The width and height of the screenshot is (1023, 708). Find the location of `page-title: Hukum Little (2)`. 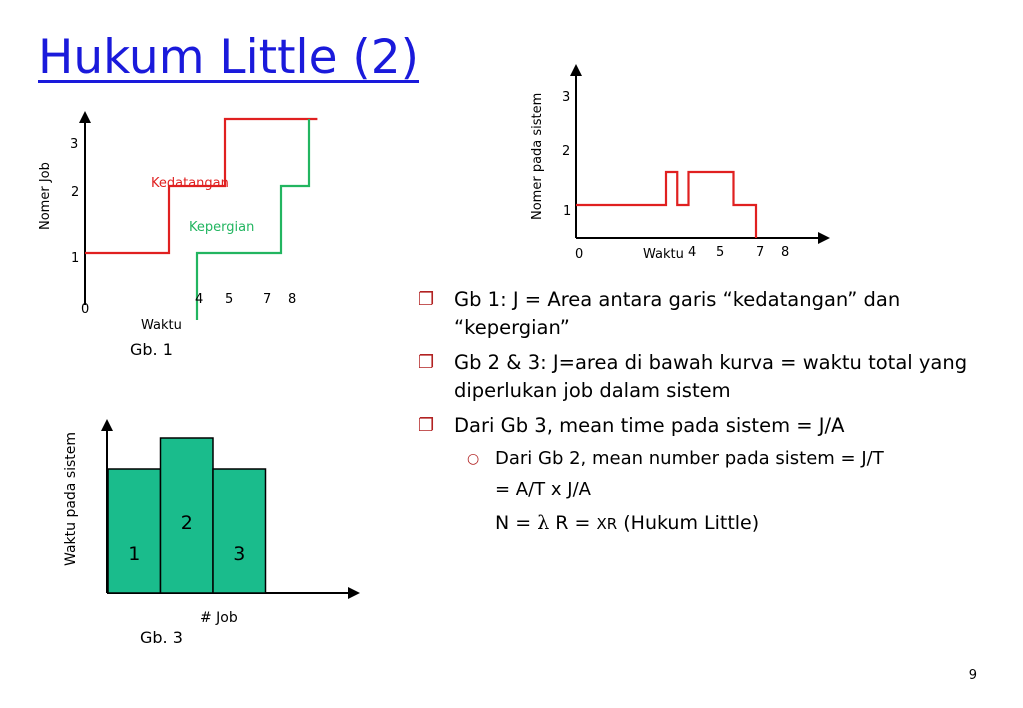

page-title: Hukum Little (2) is located at coordinates (229, 57).